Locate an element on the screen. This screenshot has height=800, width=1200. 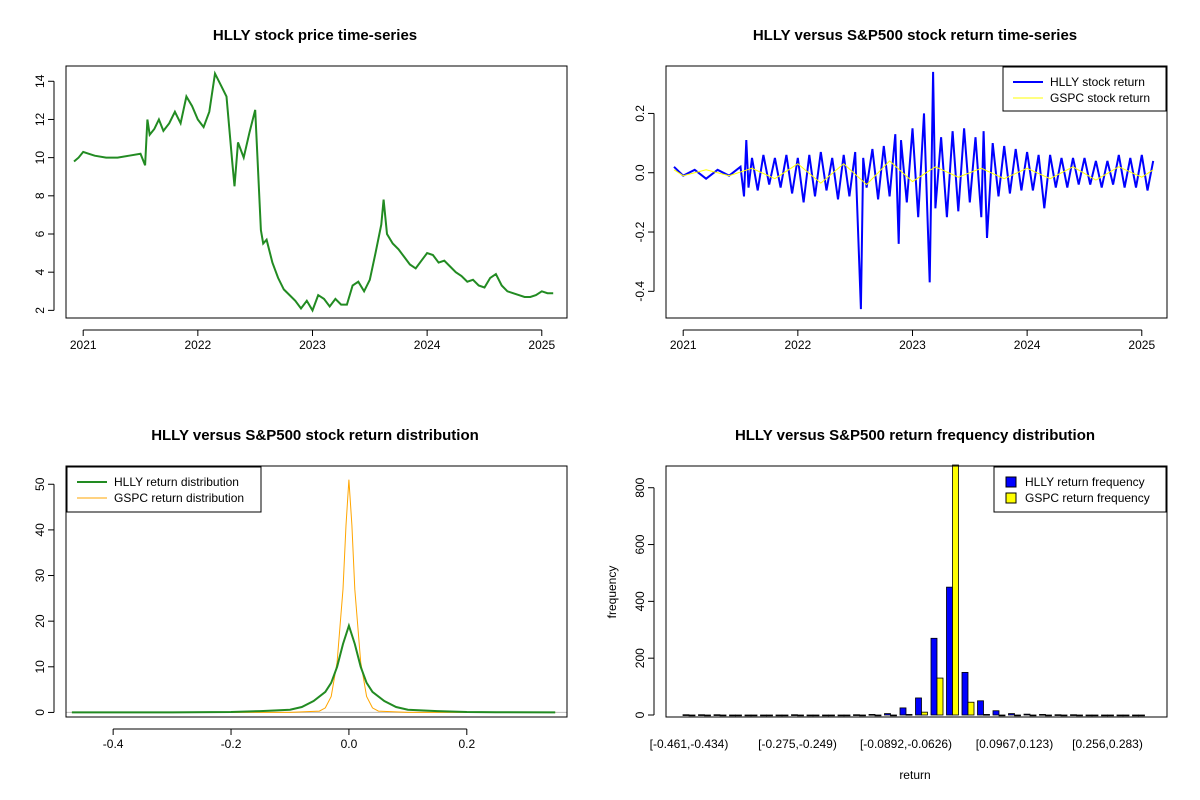
distribution-x-tick-label: 0.0 is located at coordinates (349, 744).